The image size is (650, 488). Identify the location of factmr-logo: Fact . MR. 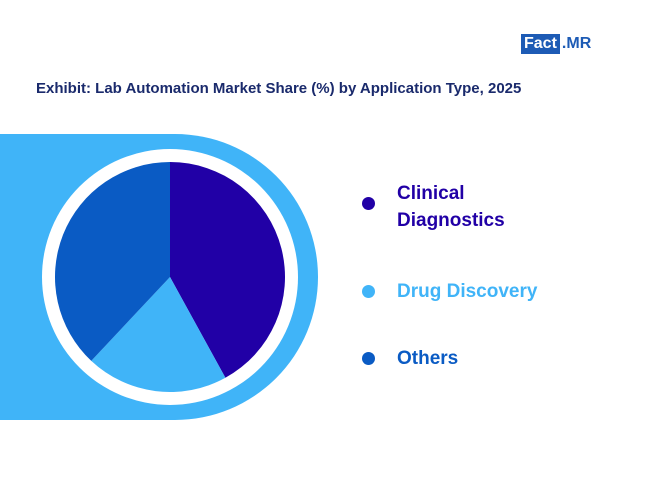
(556, 44).